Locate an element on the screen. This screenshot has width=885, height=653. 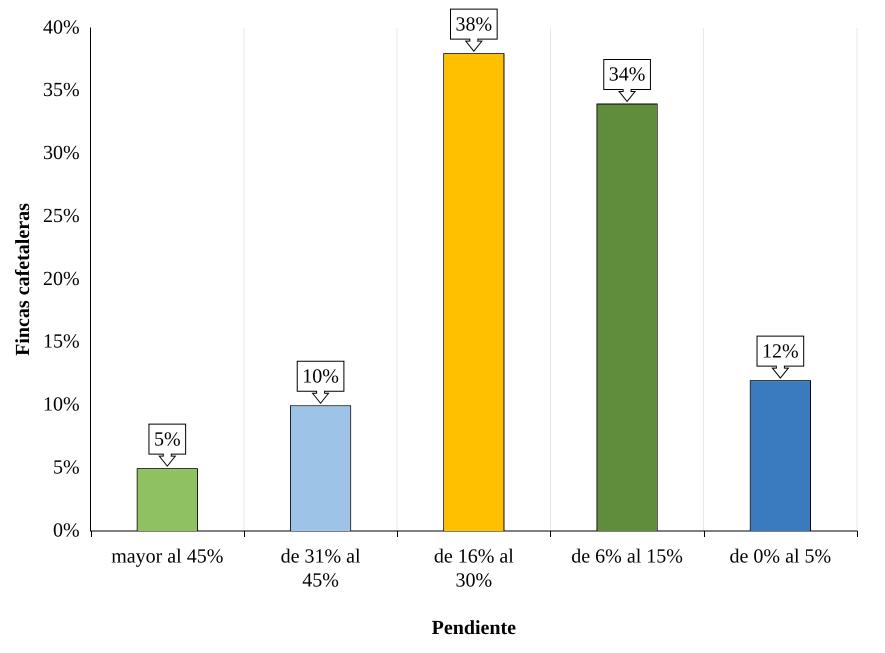
data-label: 10% is located at coordinates (320, 377).